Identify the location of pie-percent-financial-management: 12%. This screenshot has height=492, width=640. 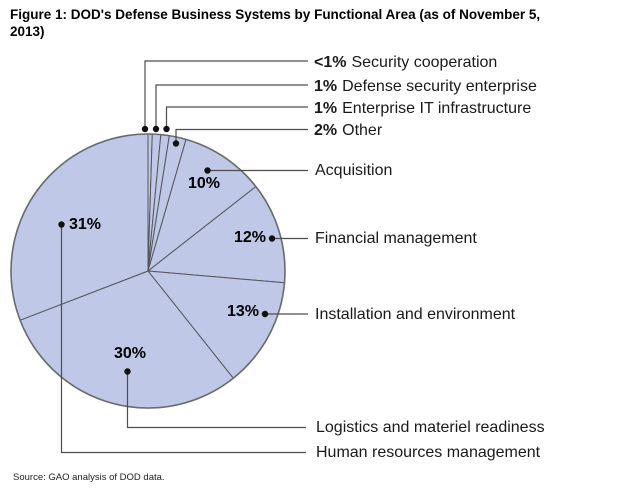
(250, 237).